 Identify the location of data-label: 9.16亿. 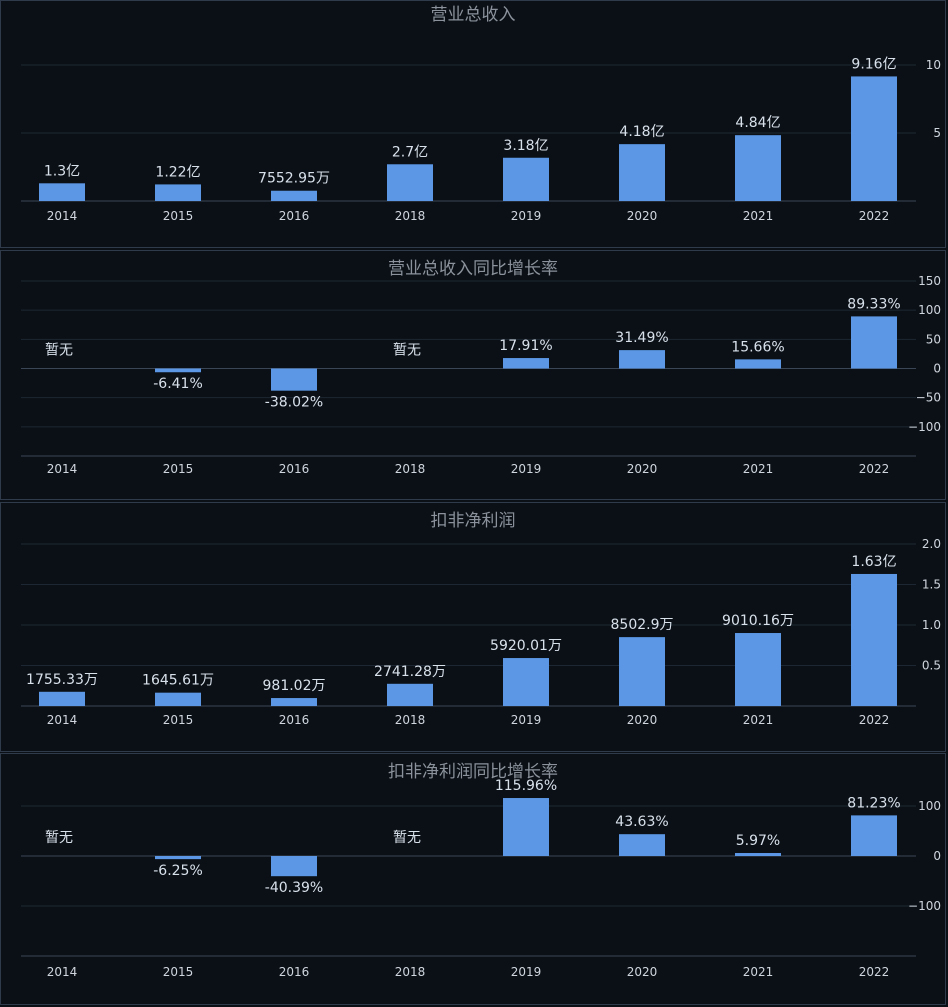
(873, 64).